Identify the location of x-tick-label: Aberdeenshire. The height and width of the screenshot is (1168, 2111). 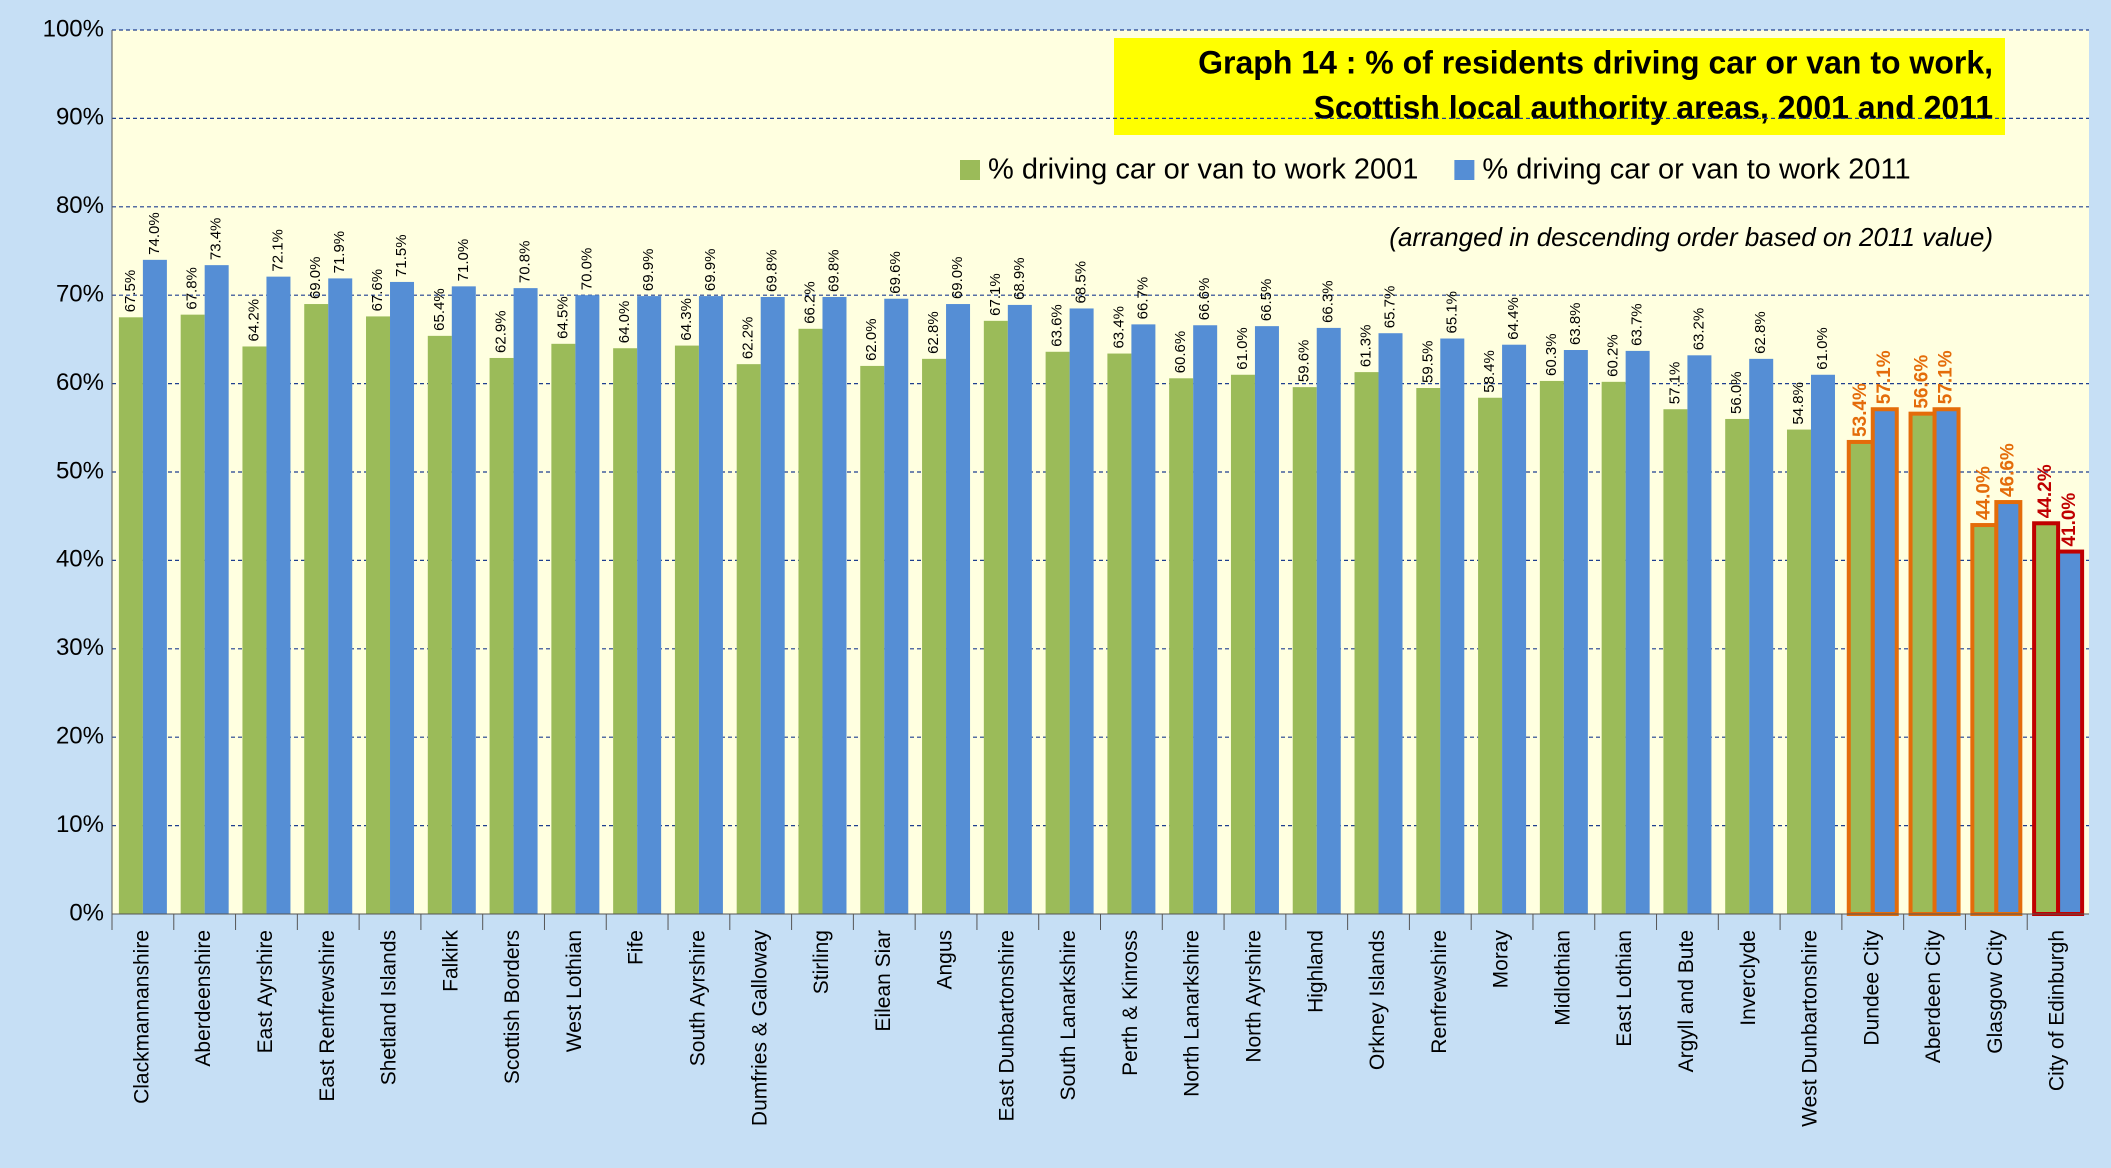
(203, 998).